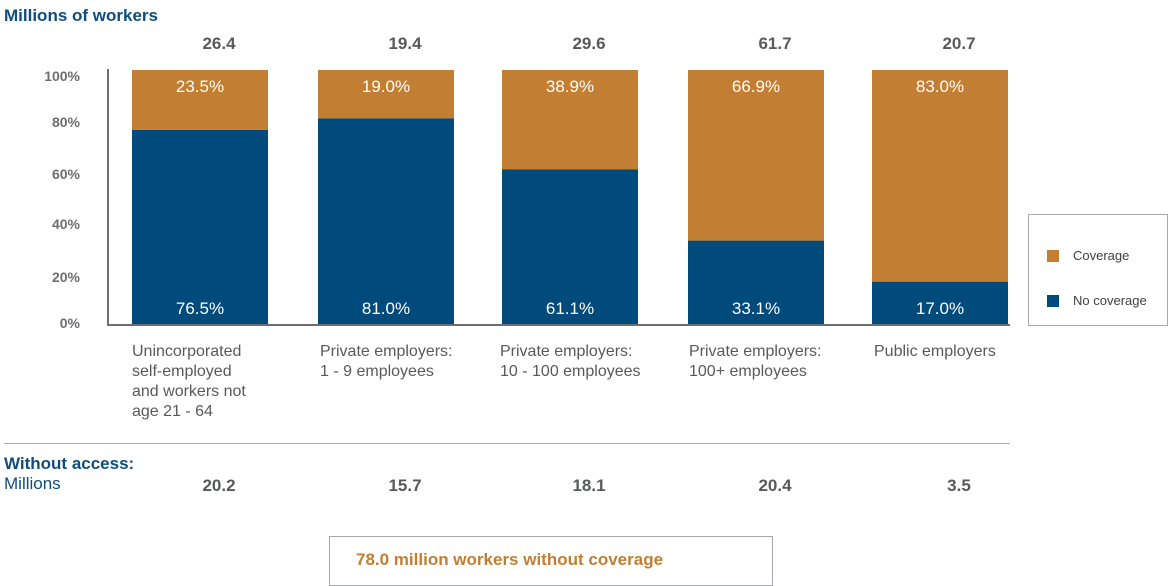 This screenshot has width=1172, height=586. Describe the element at coordinates (62, 76) in the screenshot. I see `y-tick-label: 100%` at that location.